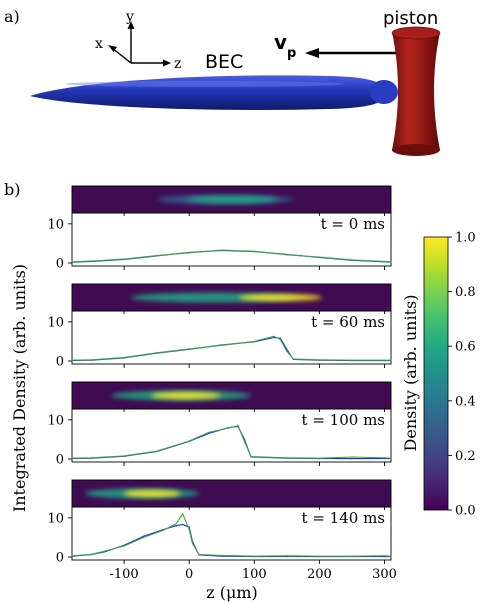  Describe the element at coordinates (123, 574) in the screenshot. I see `x-tick-label: -100` at that location.